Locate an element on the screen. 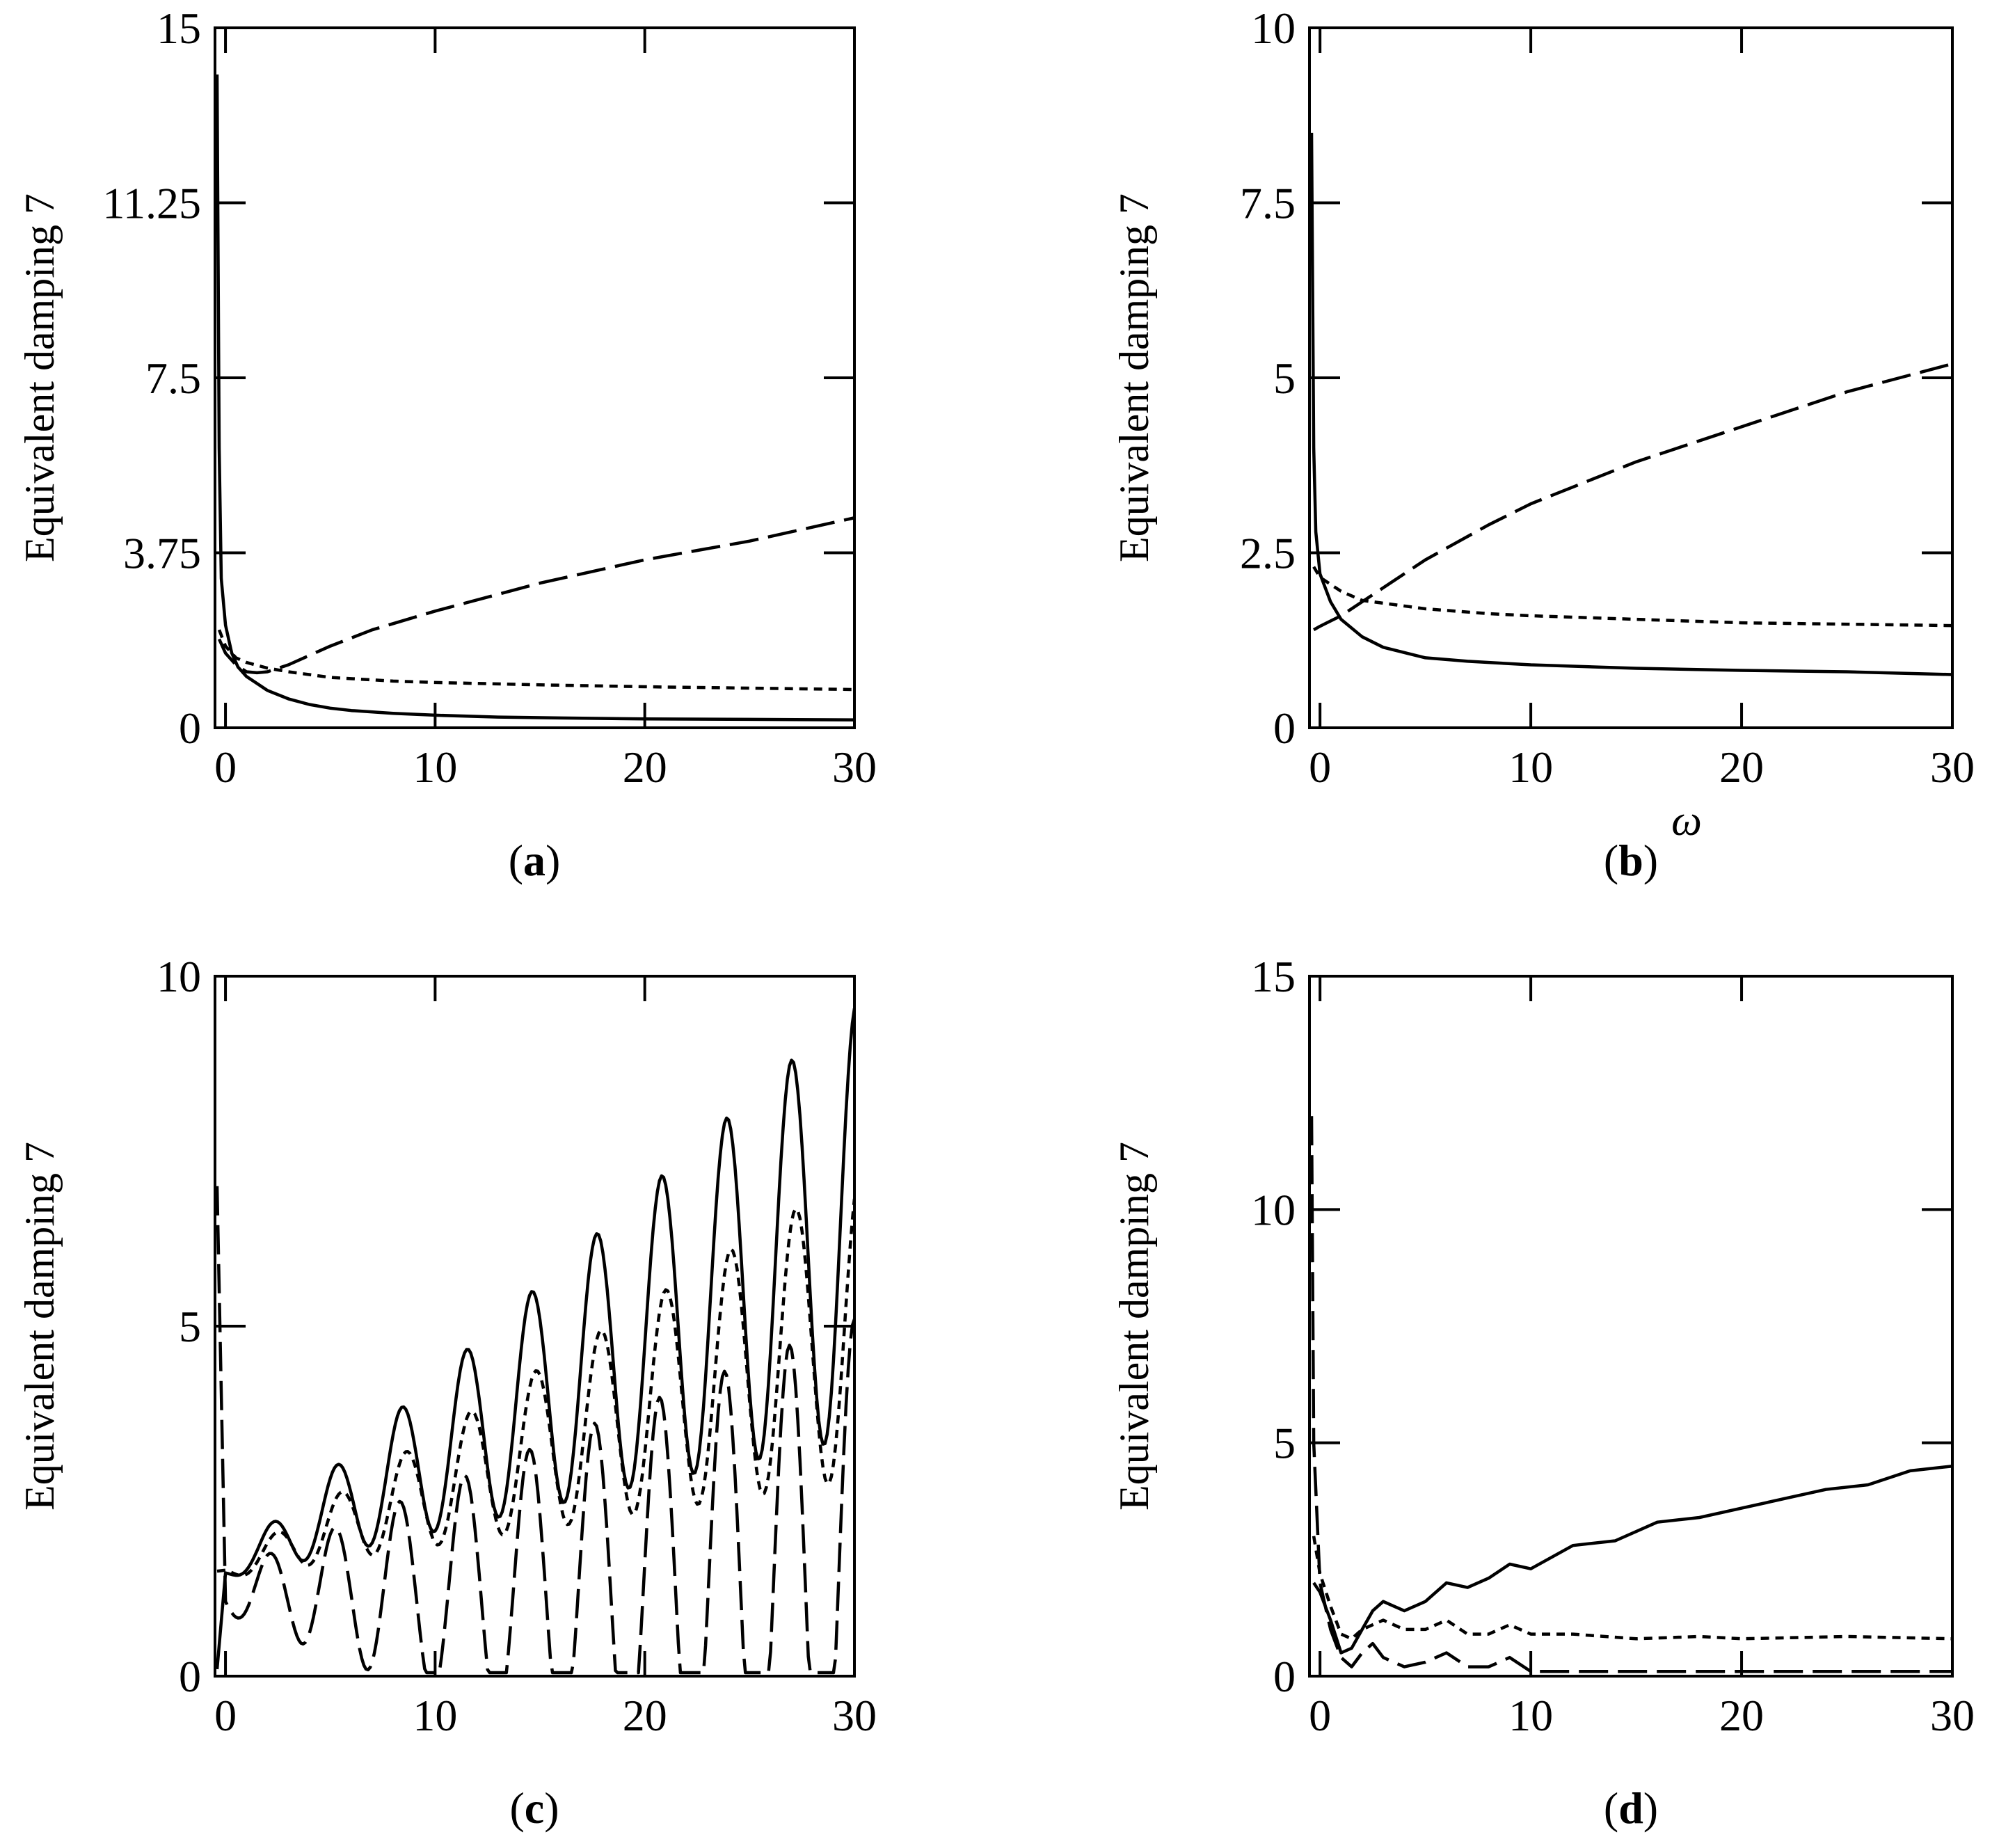 The image size is (1999, 1848). series-dashed-b is located at coordinates (1632, 497).